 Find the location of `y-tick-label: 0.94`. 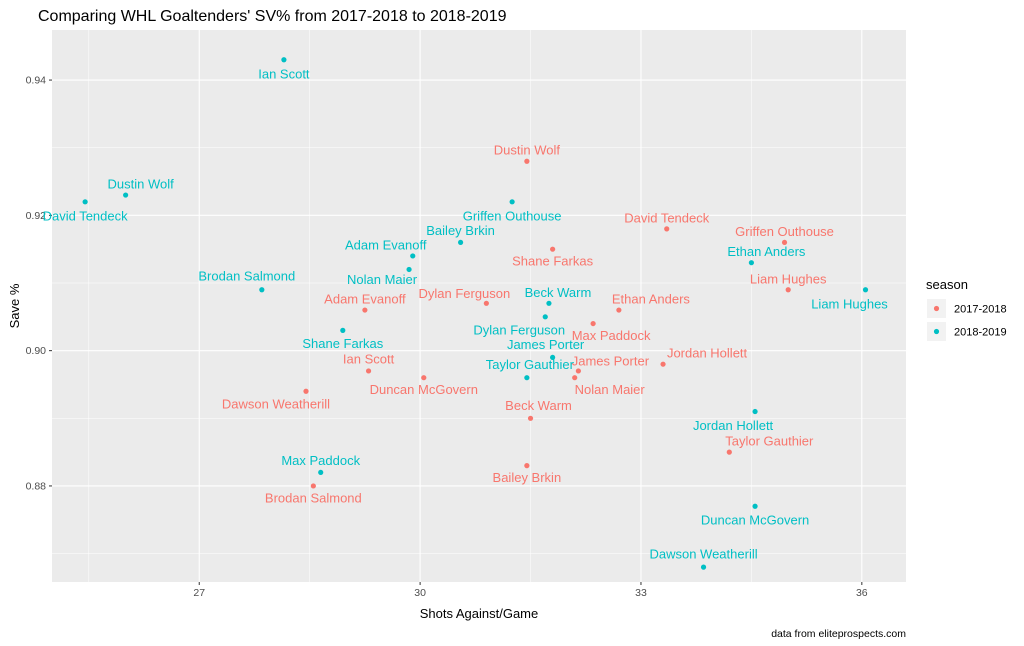

y-tick-label: 0.94 is located at coordinates (36, 81).